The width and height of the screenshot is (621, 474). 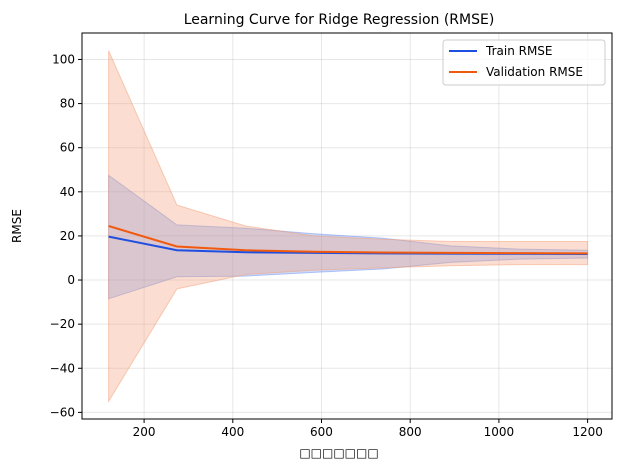 What do you see at coordinates (67, 104) in the screenshot?
I see `y-tick-label: 80` at bounding box center [67, 104].